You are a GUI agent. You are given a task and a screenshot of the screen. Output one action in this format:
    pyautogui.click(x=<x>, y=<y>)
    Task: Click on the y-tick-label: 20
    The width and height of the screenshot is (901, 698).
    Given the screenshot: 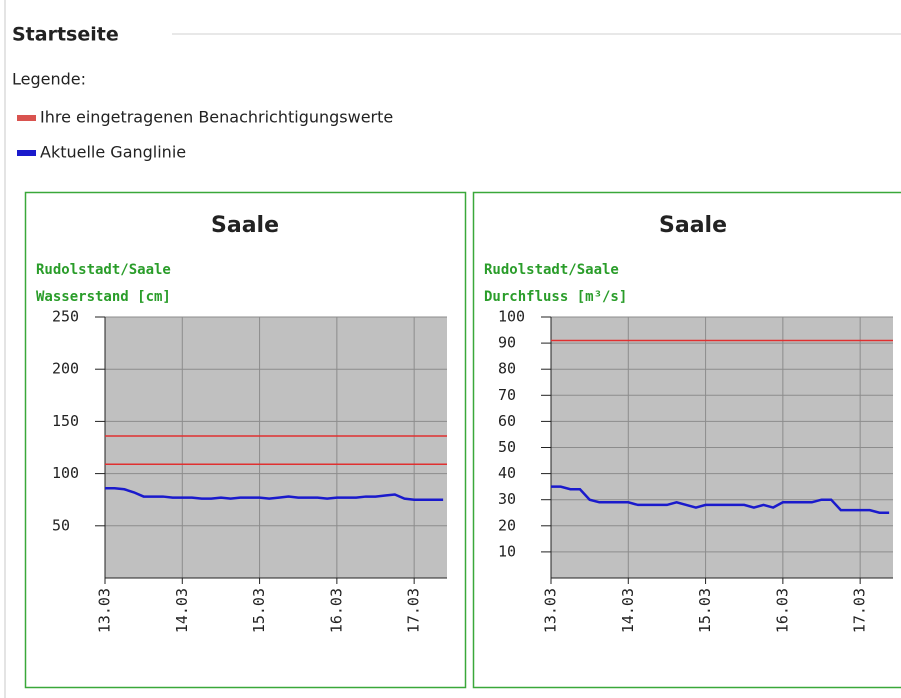 What is the action you would take?
    pyautogui.click(x=507, y=525)
    